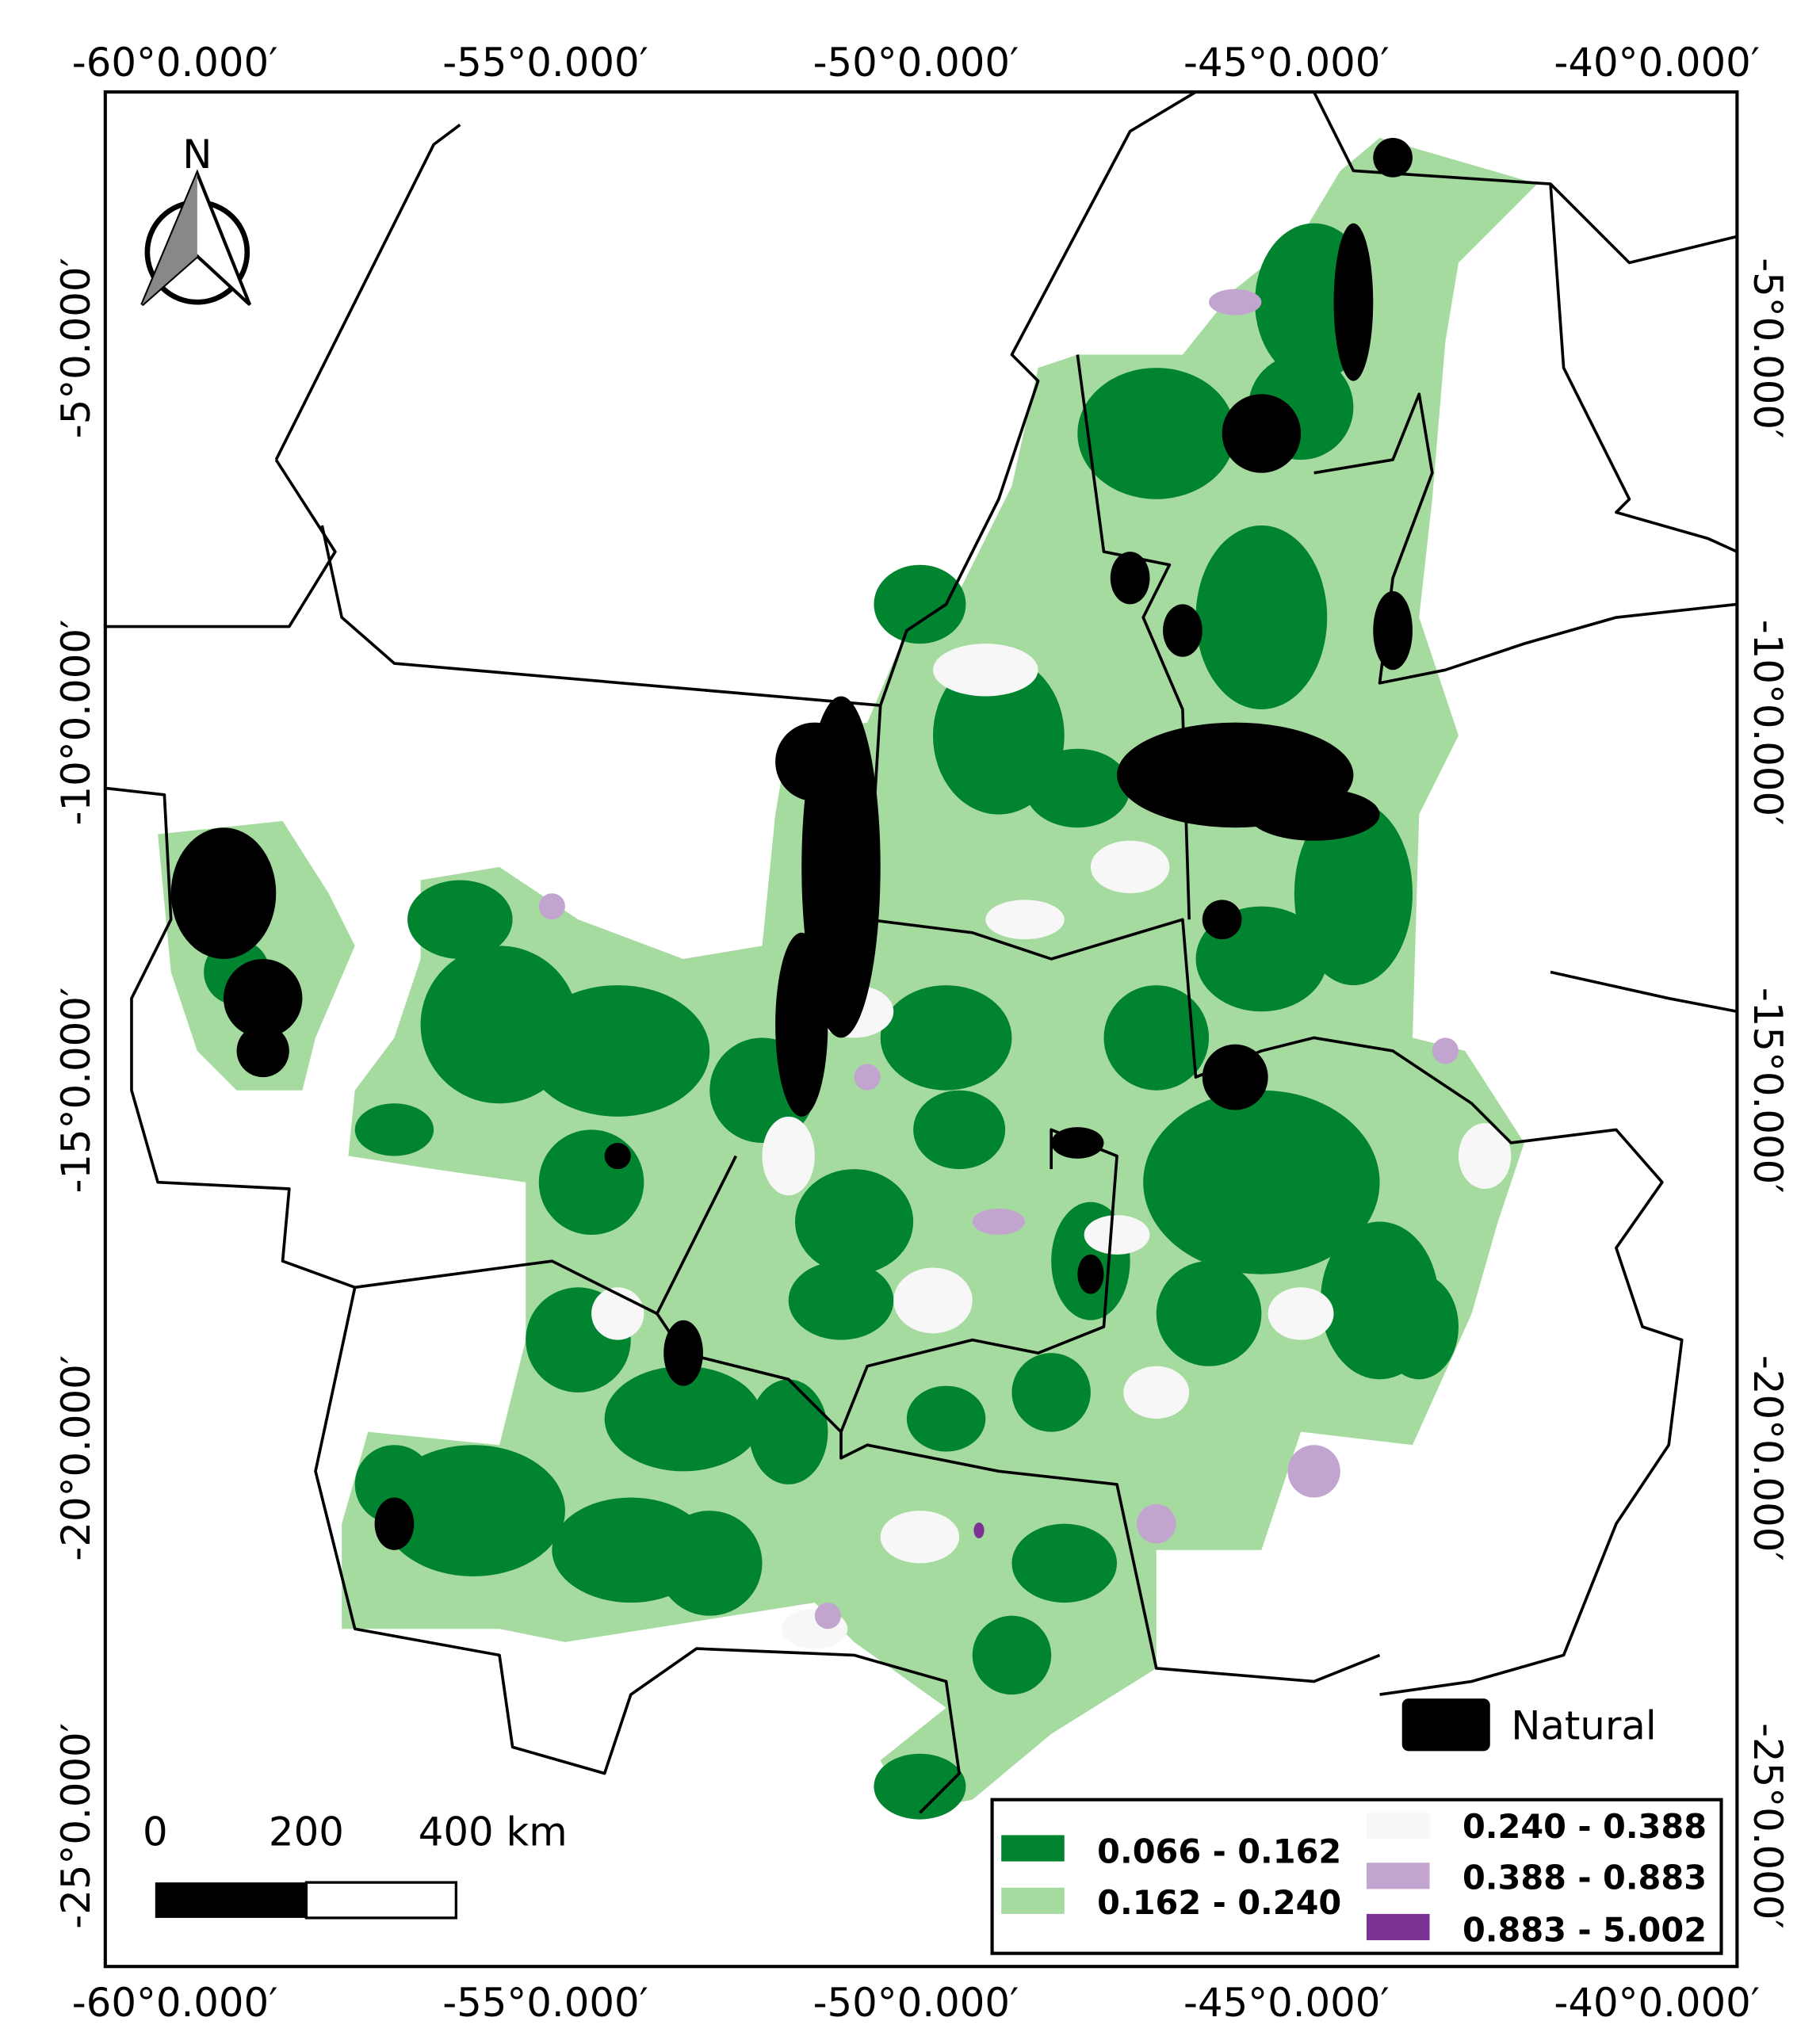 Image resolution: width=1820 pixels, height=2044 pixels. I want to click on legend-label: 0.883 - 5.002, so click(1584, 1931).